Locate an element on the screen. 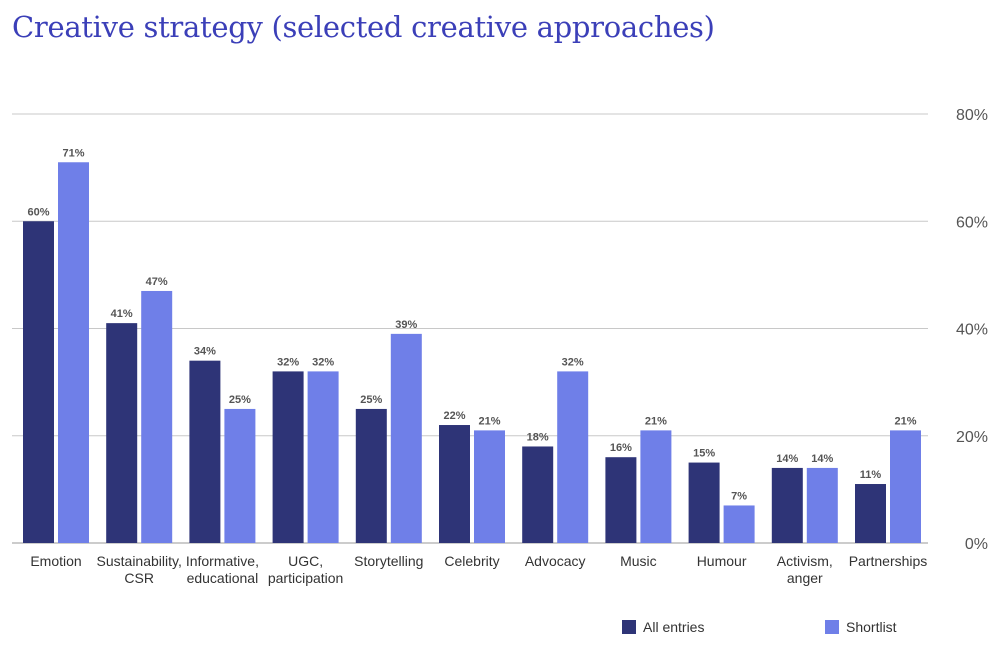  category-label: Emotion is located at coordinates (55, 561).